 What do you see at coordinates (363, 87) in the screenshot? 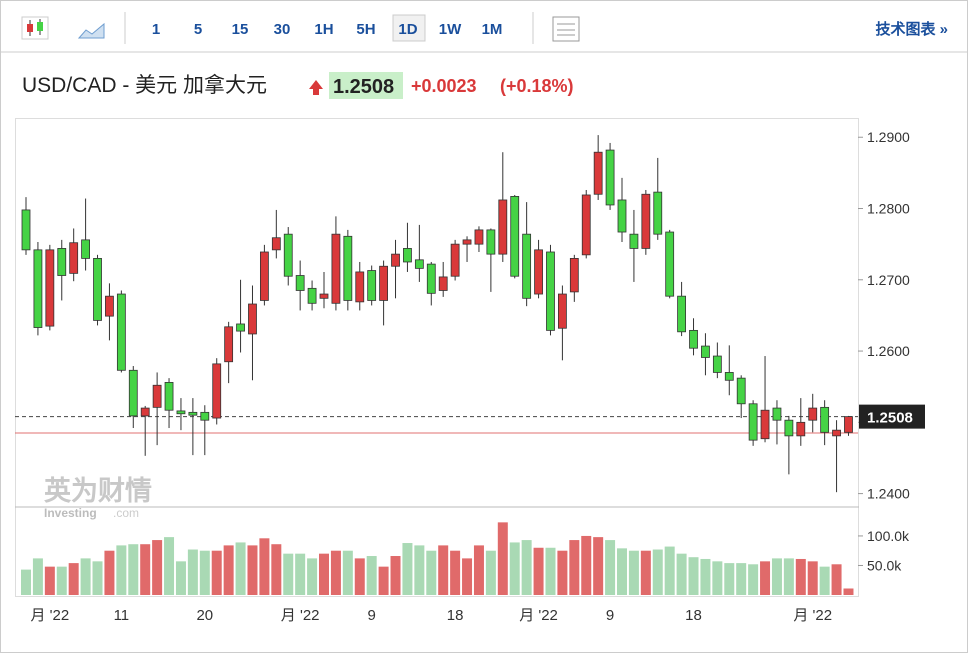
I see `price: 1.2508` at bounding box center [363, 87].